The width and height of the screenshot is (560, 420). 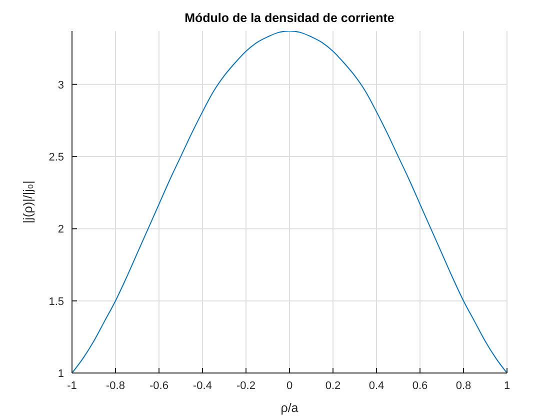 I want to click on x-tick-label: -1, so click(x=72, y=386).